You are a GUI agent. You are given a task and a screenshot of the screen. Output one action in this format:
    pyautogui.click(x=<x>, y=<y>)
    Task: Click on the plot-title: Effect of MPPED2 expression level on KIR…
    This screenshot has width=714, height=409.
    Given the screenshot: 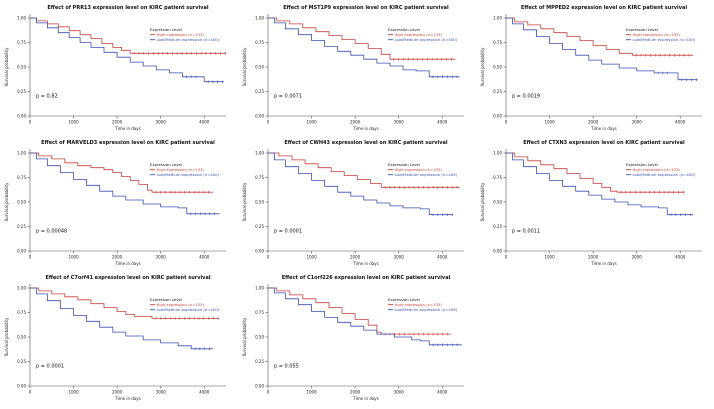 What is the action you would take?
    pyautogui.click(x=604, y=8)
    